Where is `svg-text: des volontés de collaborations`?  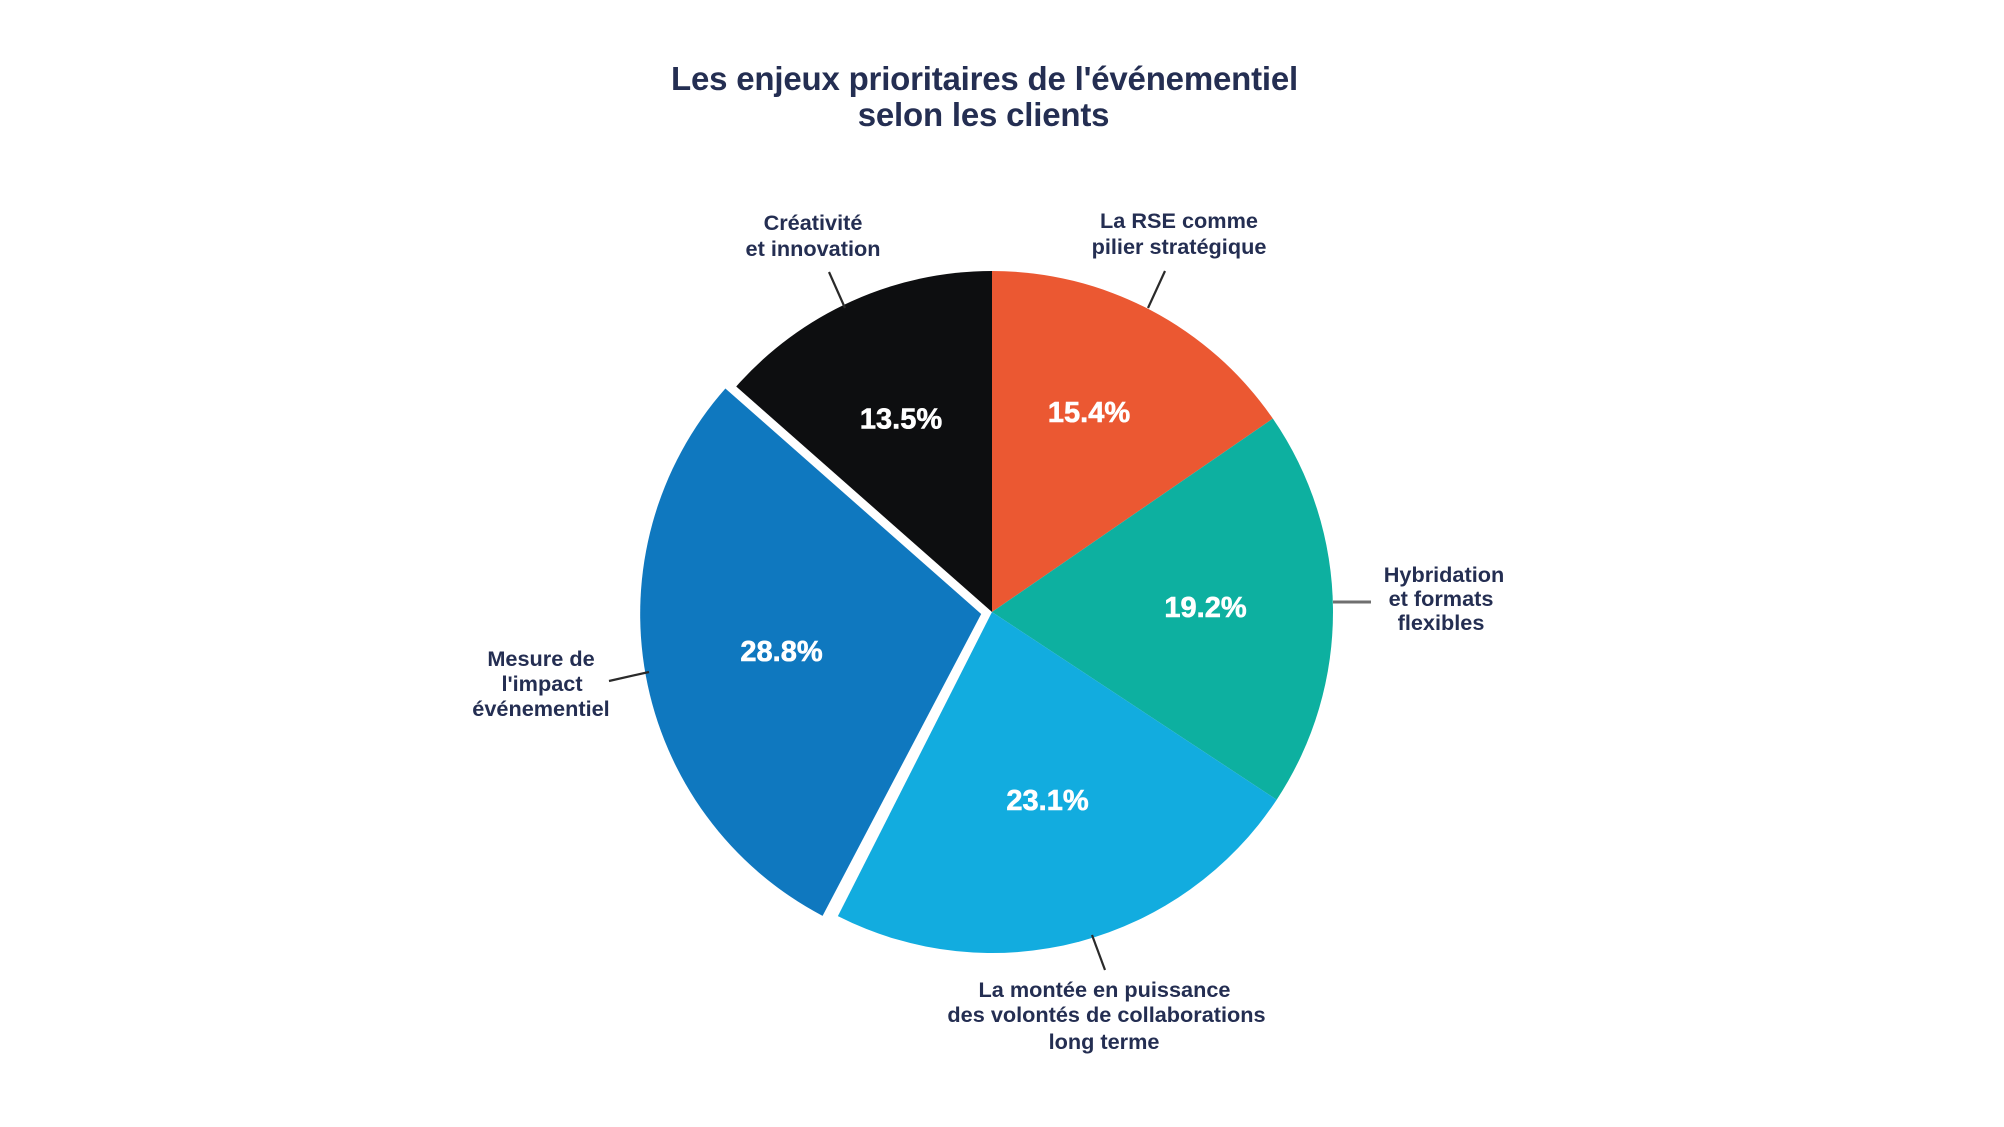 svg-text: des volontés de collaborations is located at coordinates (1106, 1014).